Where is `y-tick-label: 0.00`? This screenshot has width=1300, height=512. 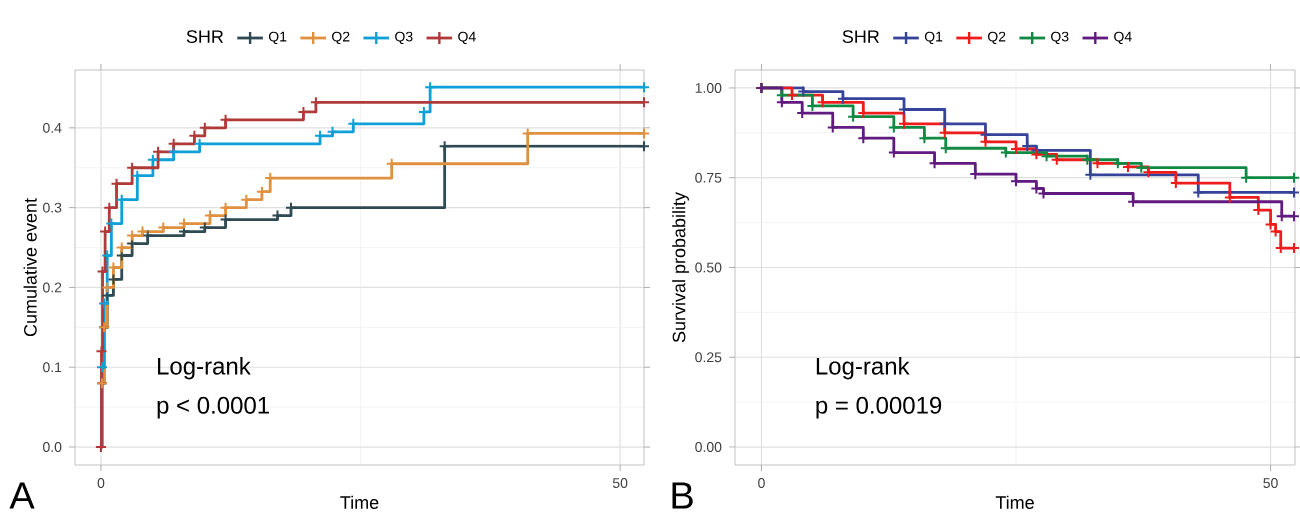 y-tick-label: 0.00 is located at coordinates (708, 447).